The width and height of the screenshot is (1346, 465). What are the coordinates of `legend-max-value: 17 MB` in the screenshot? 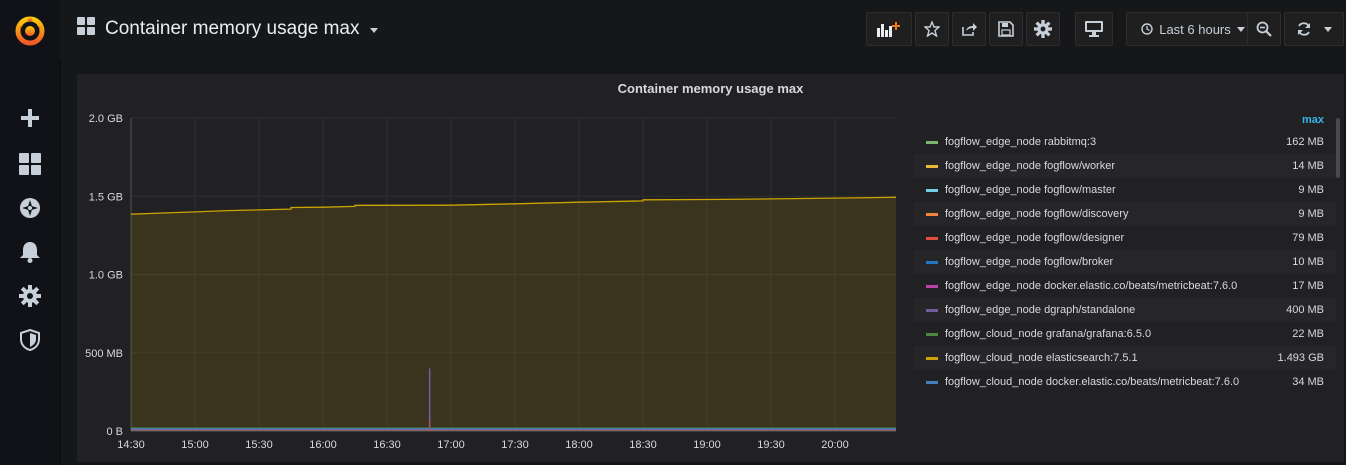 It's located at (1308, 286).